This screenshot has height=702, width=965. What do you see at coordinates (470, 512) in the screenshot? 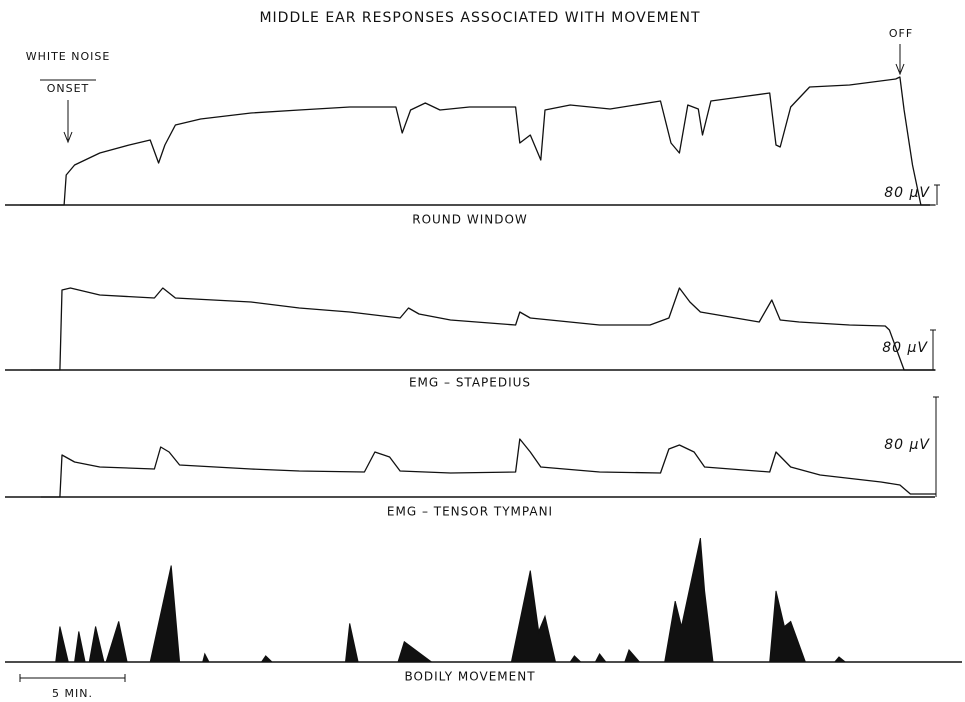
I see `panel-label: EMG – TENSOR TYMPANI` at bounding box center [470, 512].